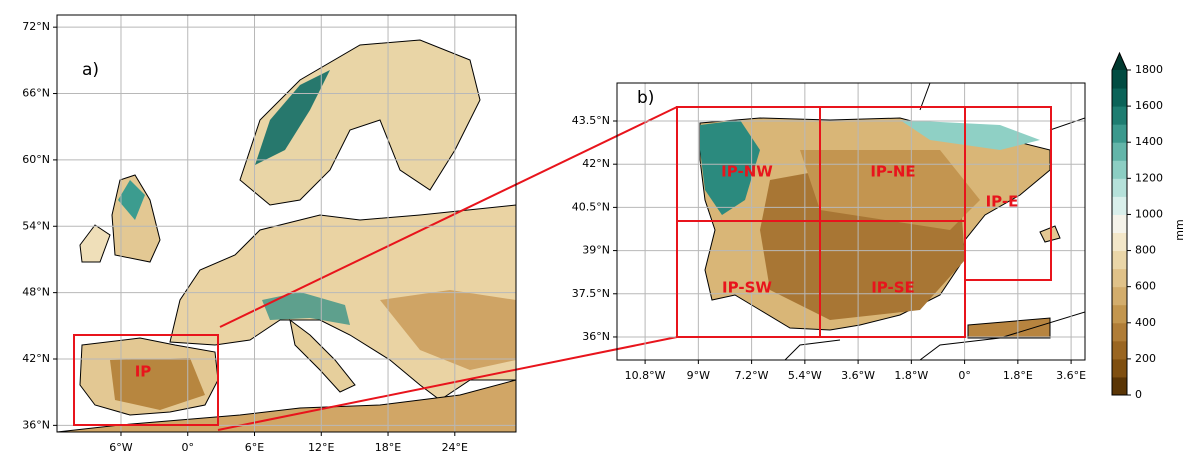  Describe the element at coordinates (591, 293) in the screenshot. I see `lat-tick-label: 37.5°N` at that location.